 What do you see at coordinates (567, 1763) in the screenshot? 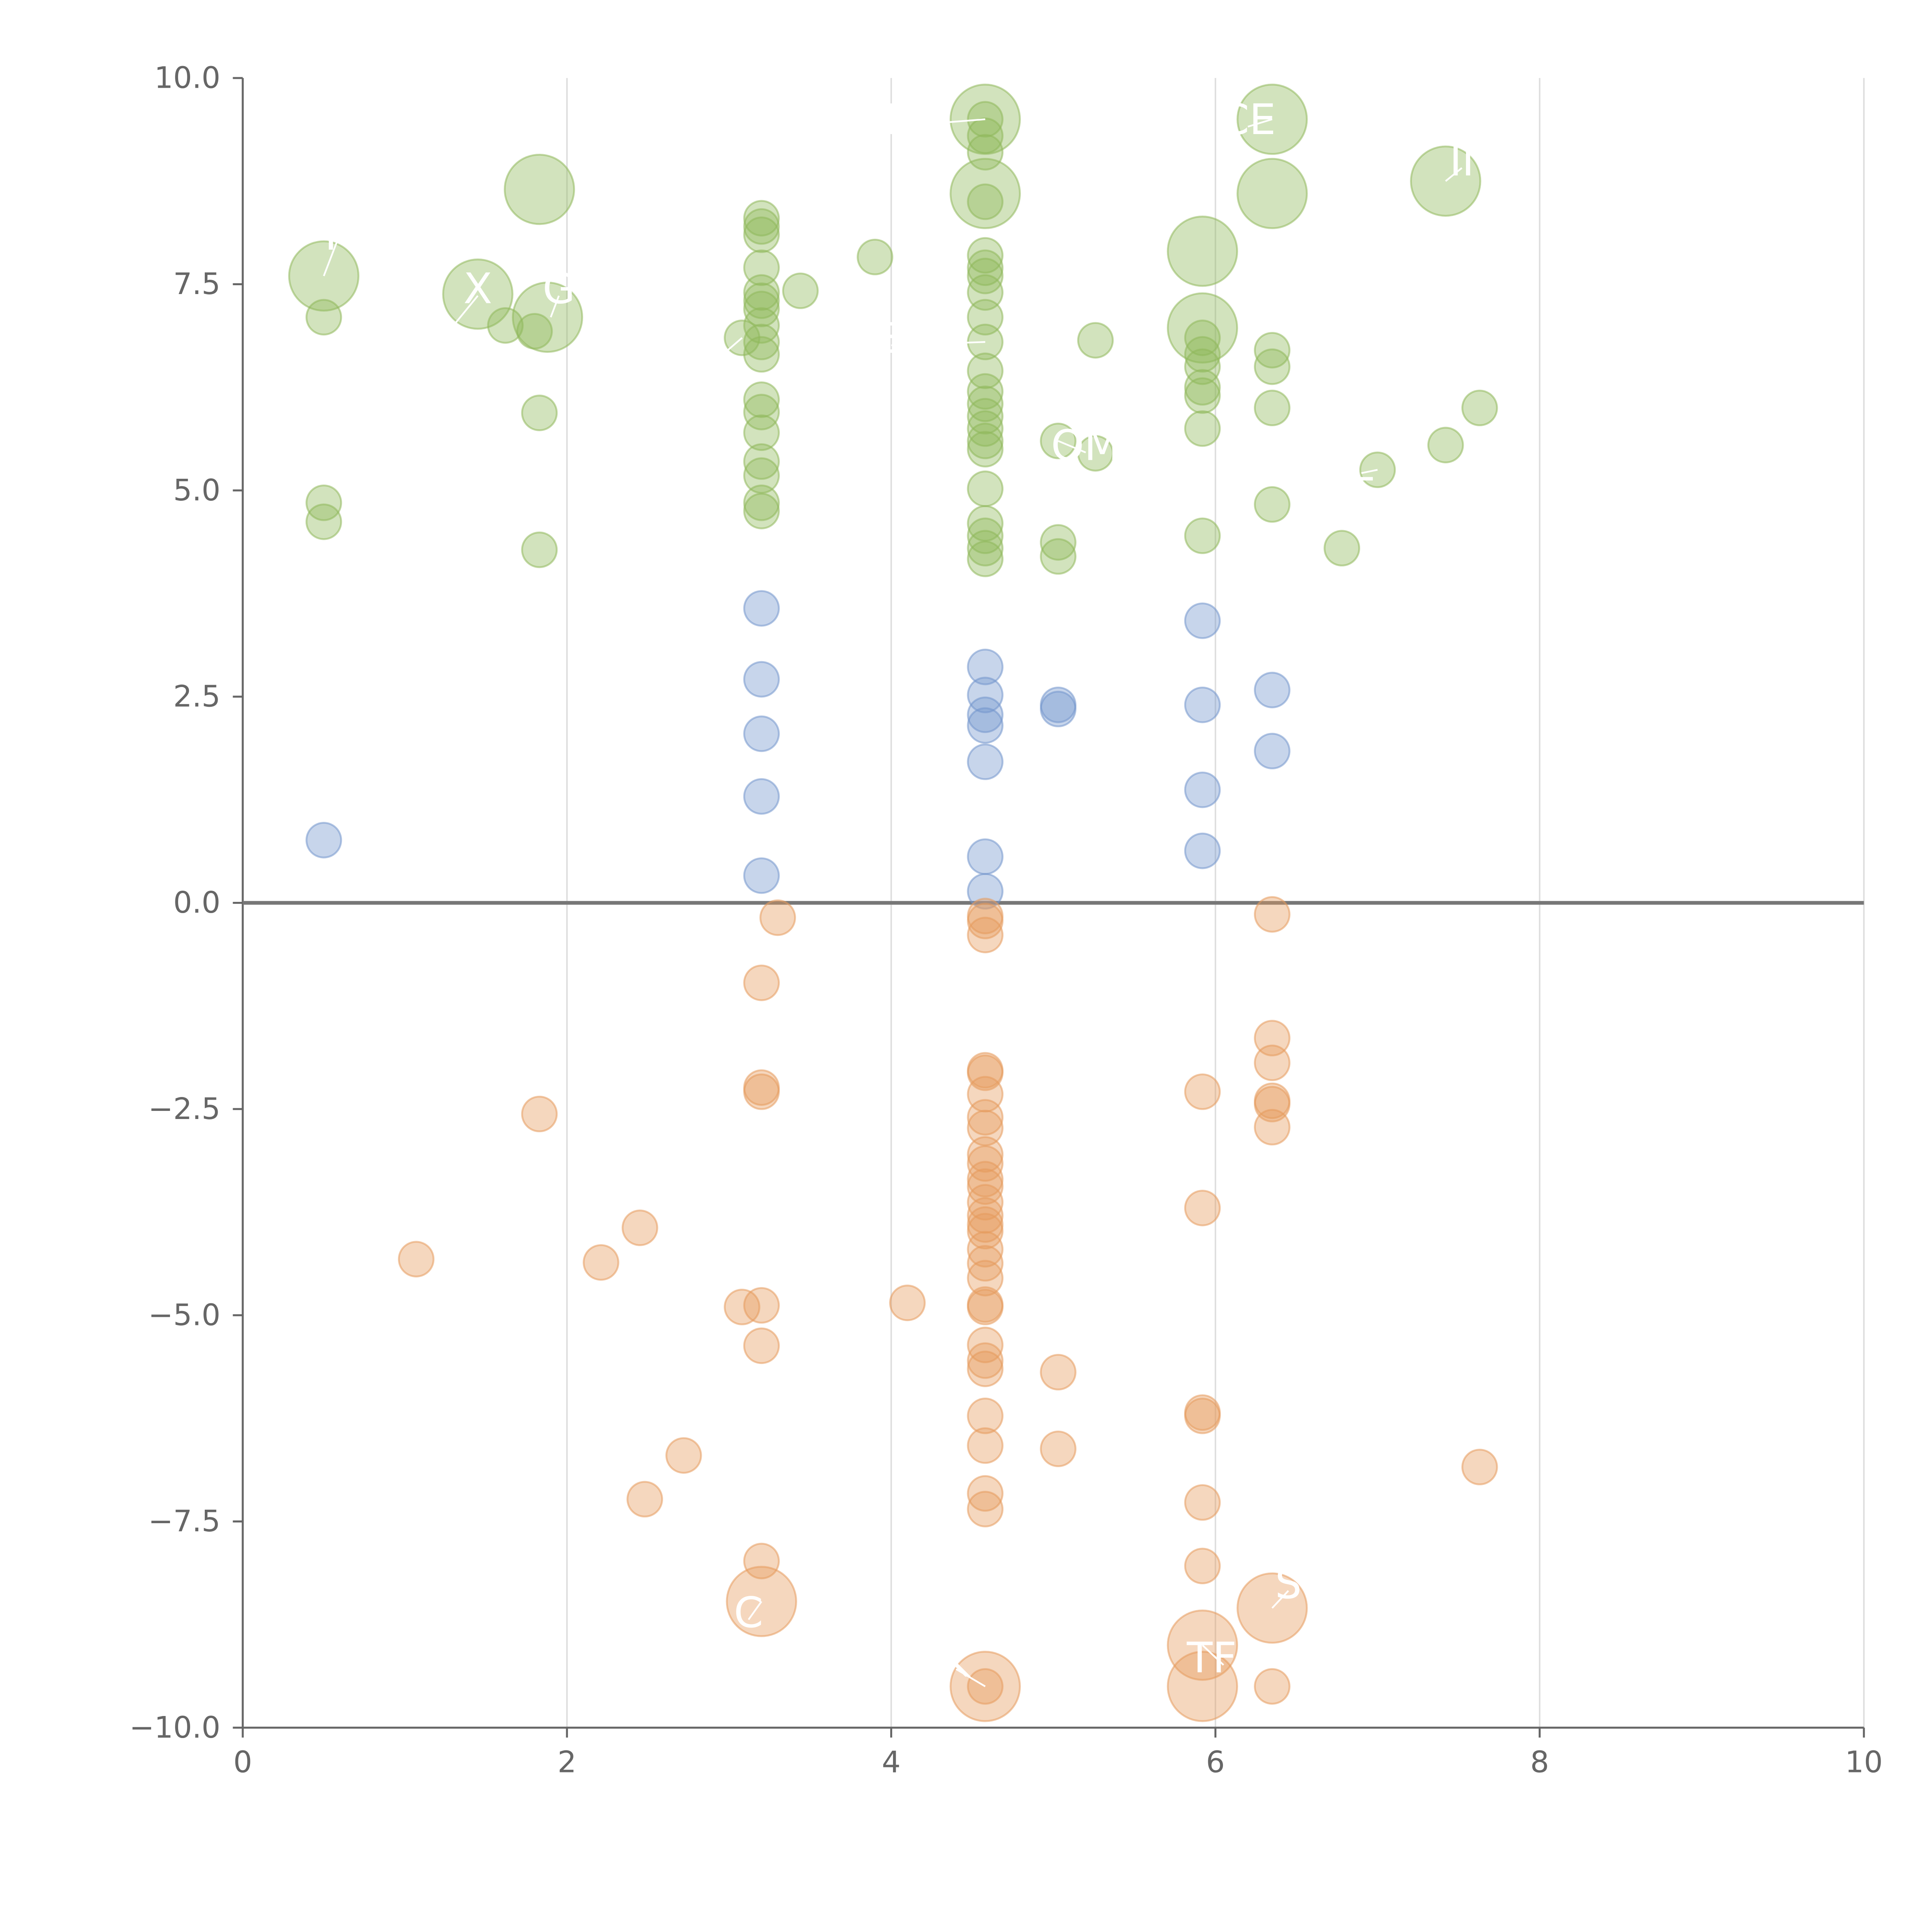
I see `x-tick-label: 2` at bounding box center [567, 1763].